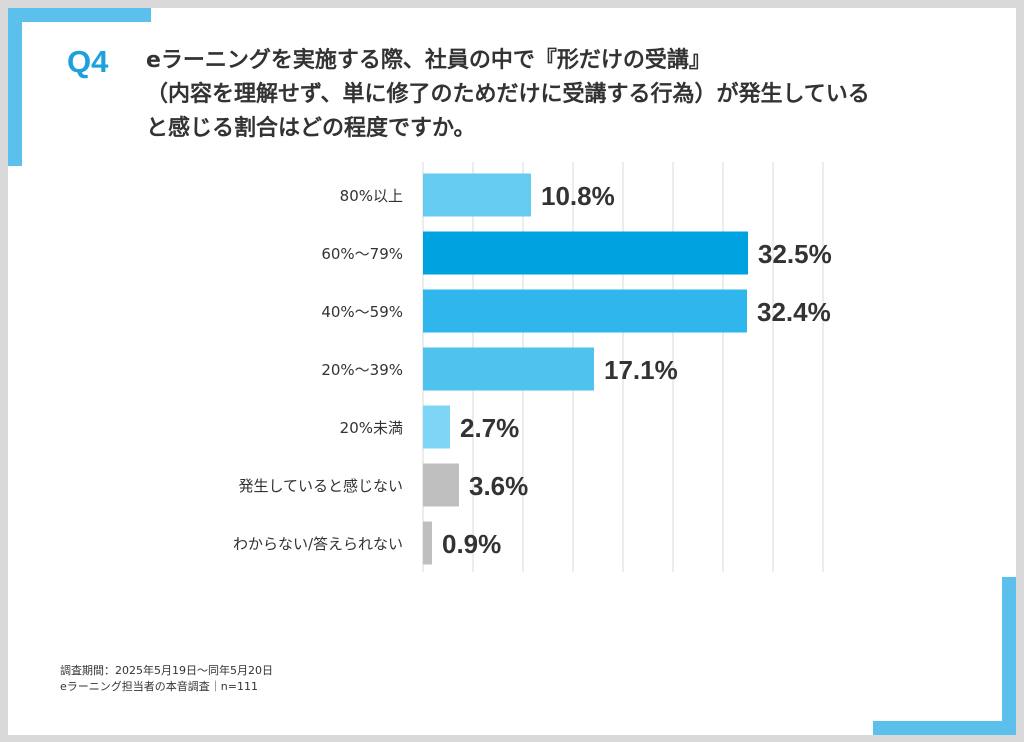 This screenshot has height=742, width=1024. I want to click on category-label: 20%～39%, so click(362, 370).